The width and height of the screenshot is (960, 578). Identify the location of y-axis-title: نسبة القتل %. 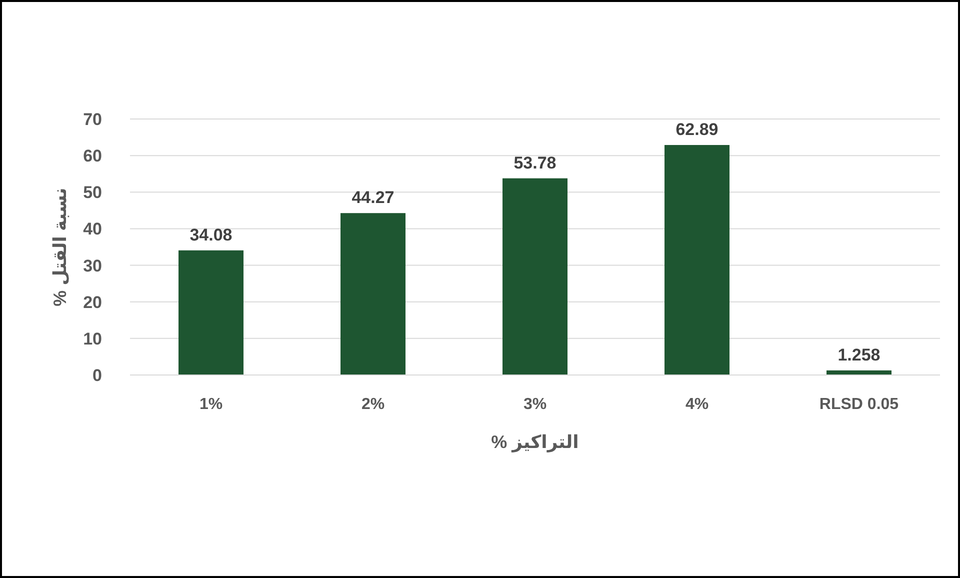
(60, 247).